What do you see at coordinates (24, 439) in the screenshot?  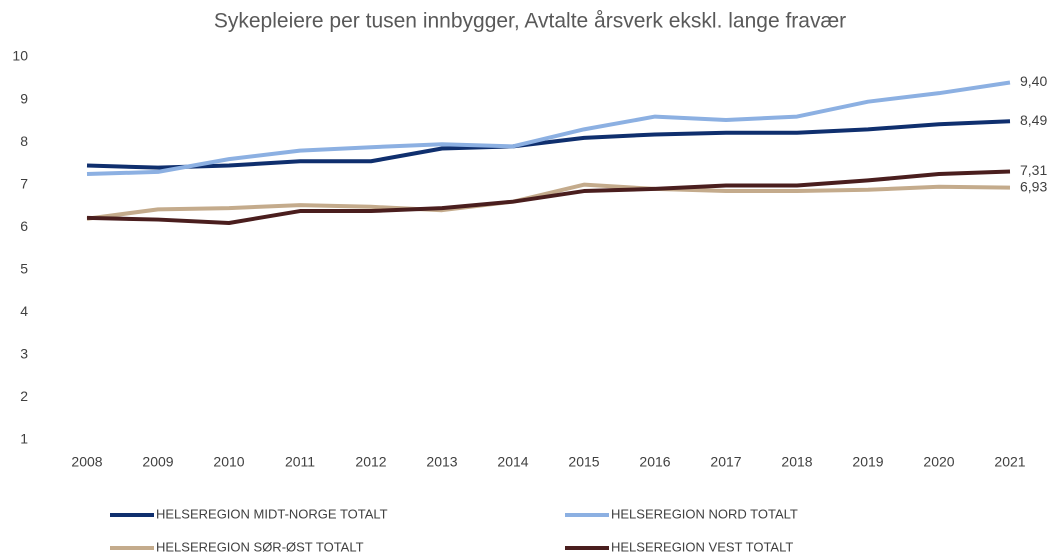 I see `y-tick-label: 1` at bounding box center [24, 439].